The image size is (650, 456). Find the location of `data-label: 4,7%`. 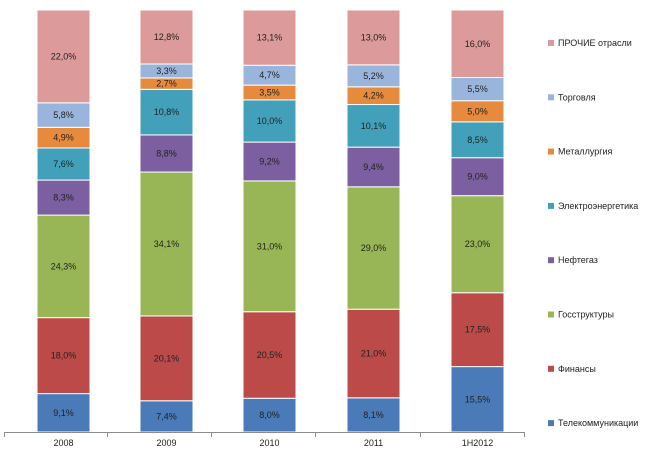

data-label: 4,7% is located at coordinates (269, 75).